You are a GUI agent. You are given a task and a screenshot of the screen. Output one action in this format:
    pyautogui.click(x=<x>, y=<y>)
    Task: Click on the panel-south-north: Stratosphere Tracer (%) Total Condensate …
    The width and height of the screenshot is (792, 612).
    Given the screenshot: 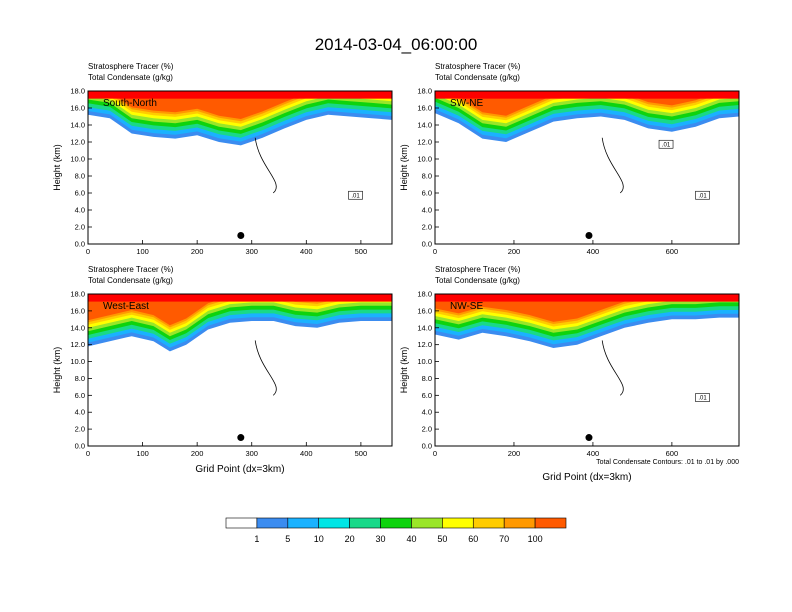 What is the action you would take?
    pyautogui.click(x=222, y=159)
    